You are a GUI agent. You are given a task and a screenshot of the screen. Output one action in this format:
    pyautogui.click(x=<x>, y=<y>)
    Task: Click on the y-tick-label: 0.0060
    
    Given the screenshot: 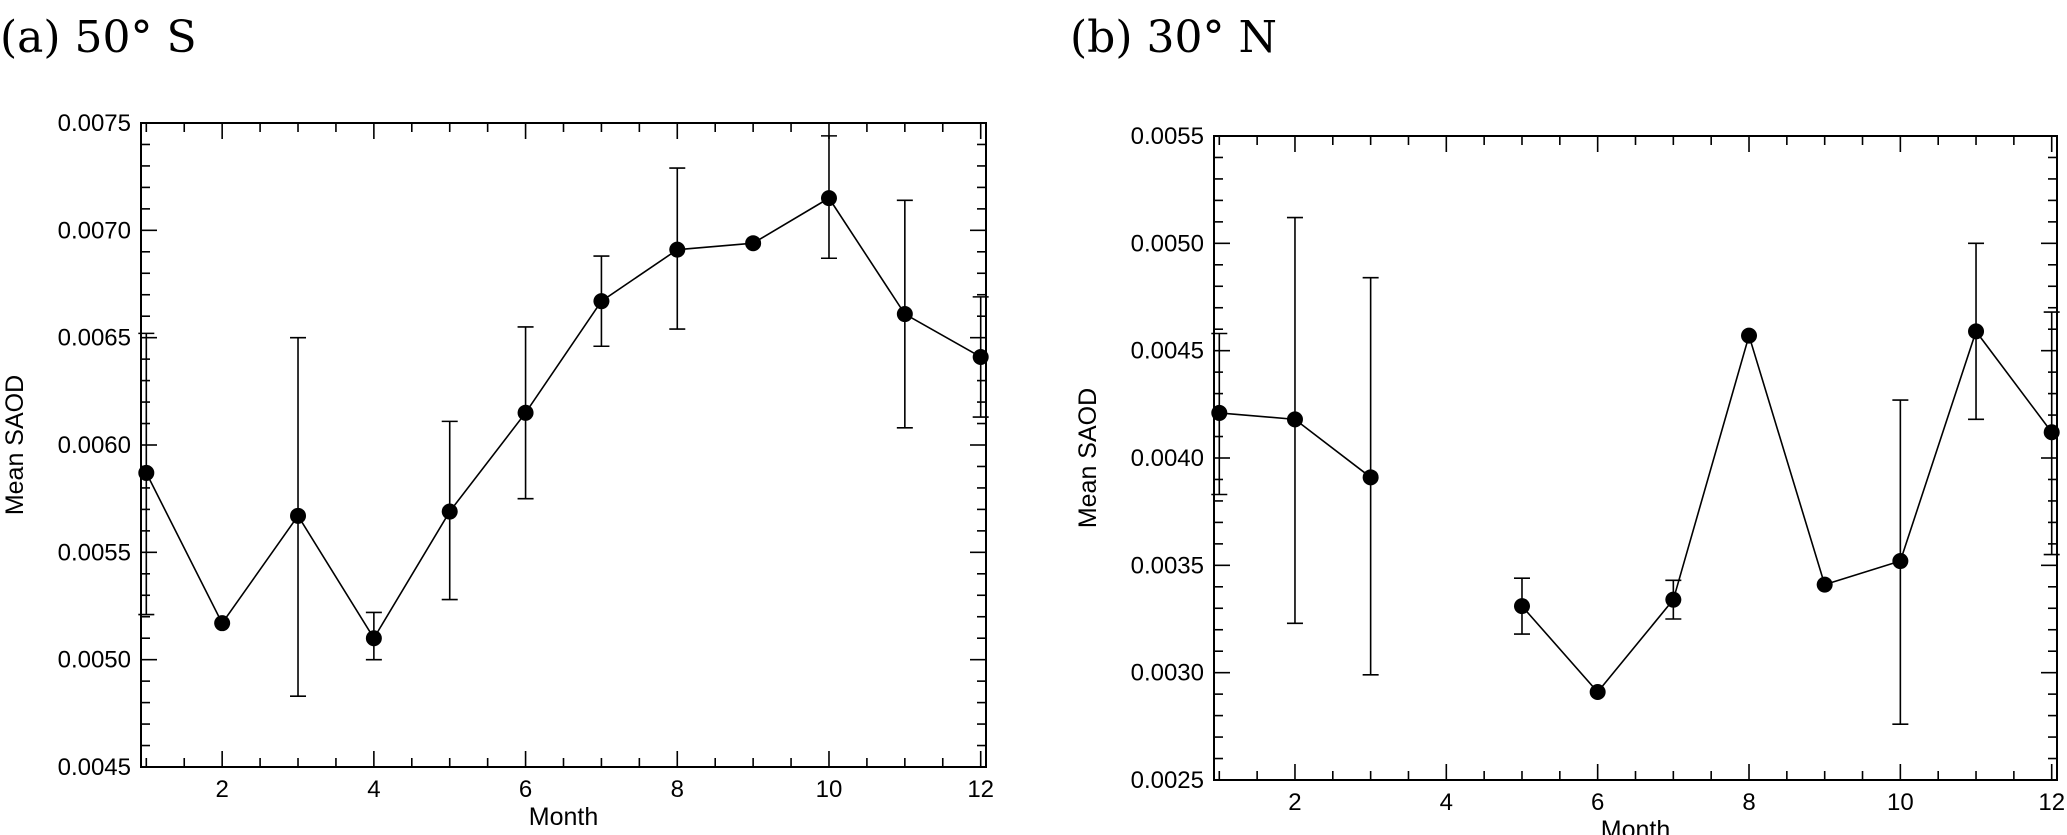 What is the action you would take?
    pyautogui.click(x=94, y=445)
    